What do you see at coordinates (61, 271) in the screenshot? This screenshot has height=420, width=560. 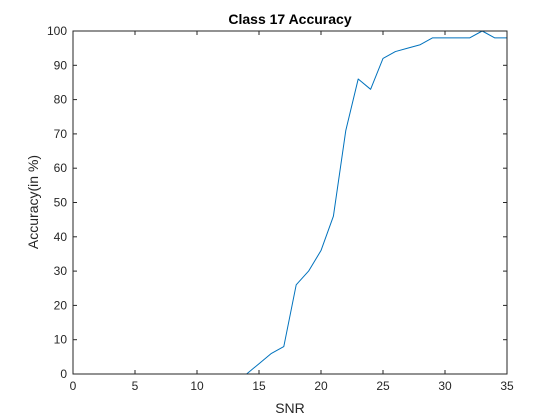 I see `y-tick-label: 30` at bounding box center [61, 271].